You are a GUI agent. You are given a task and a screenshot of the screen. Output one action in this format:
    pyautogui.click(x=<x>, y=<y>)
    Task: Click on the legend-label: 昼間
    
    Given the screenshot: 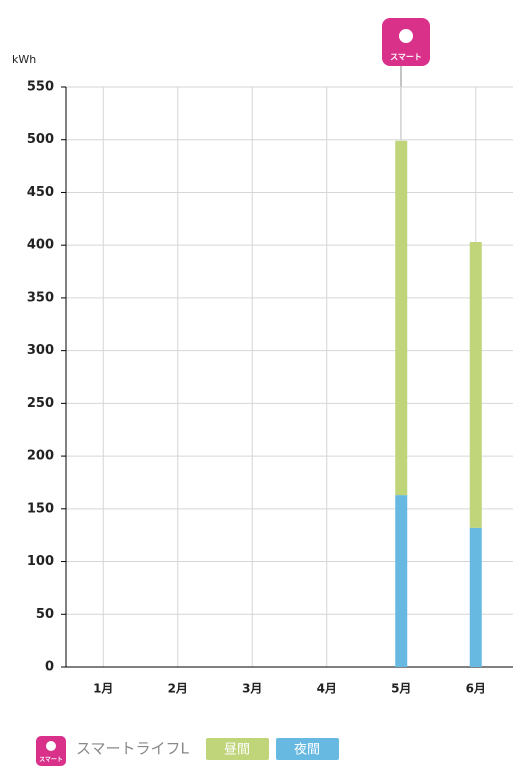 What is the action you would take?
    pyautogui.click(x=237, y=750)
    